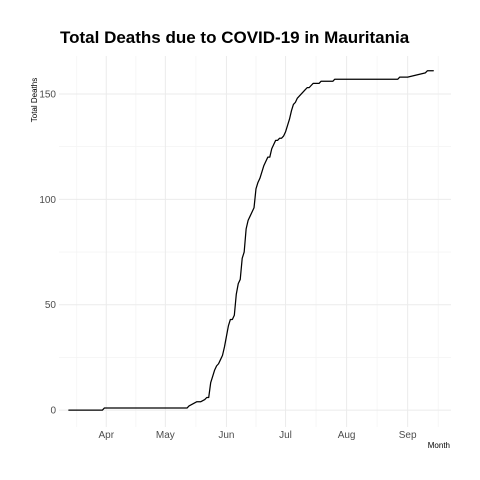 The width and height of the screenshot is (480, 480). Describe the element at coordinates (408, 435) in the screenshot. I see `x-tick-label: Sep` at that location.